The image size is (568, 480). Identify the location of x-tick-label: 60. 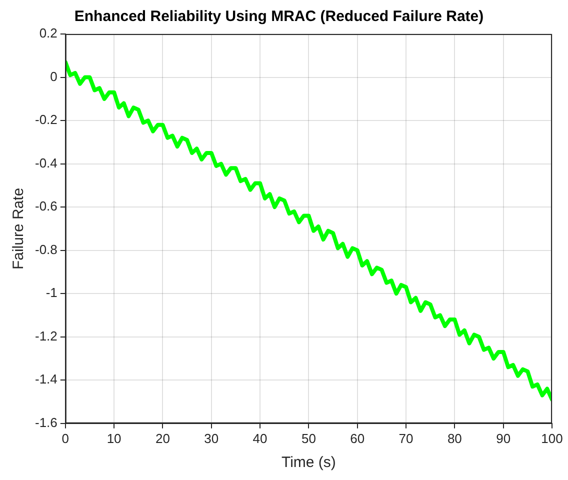
(357, 438).